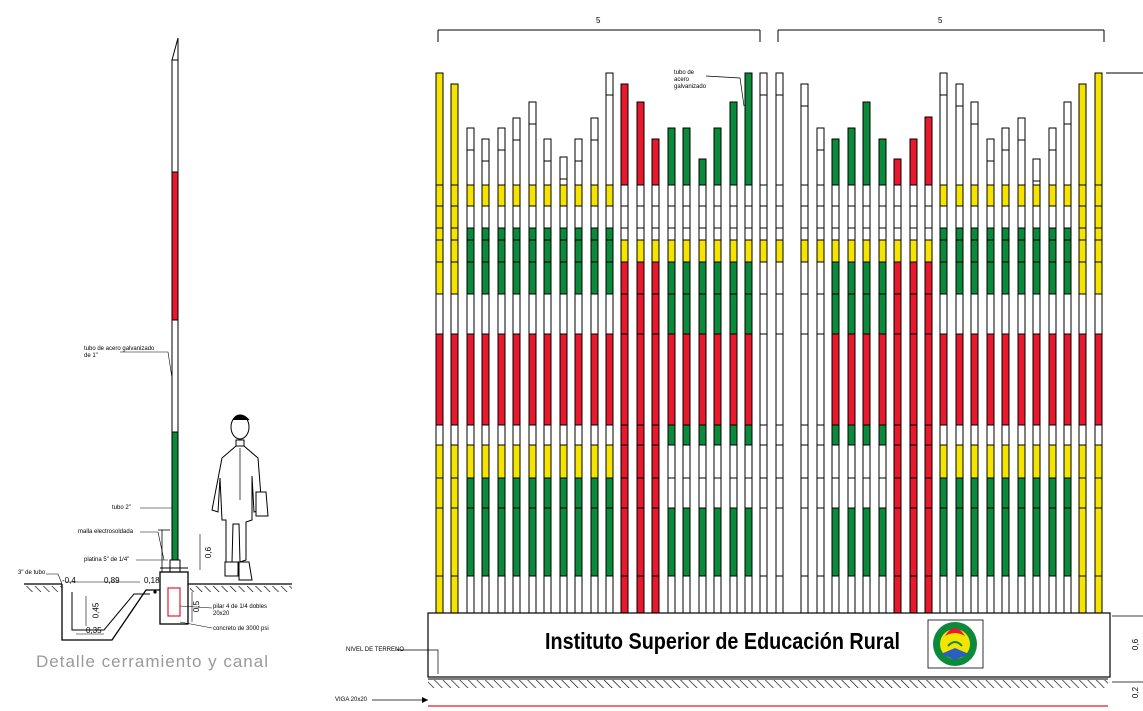 The width and height of the screenshot is (1143, 711). Describe the element at coordinates (197, 606) in the screenshot. I see `dim-label-footing-depth: 0,5` at that location.